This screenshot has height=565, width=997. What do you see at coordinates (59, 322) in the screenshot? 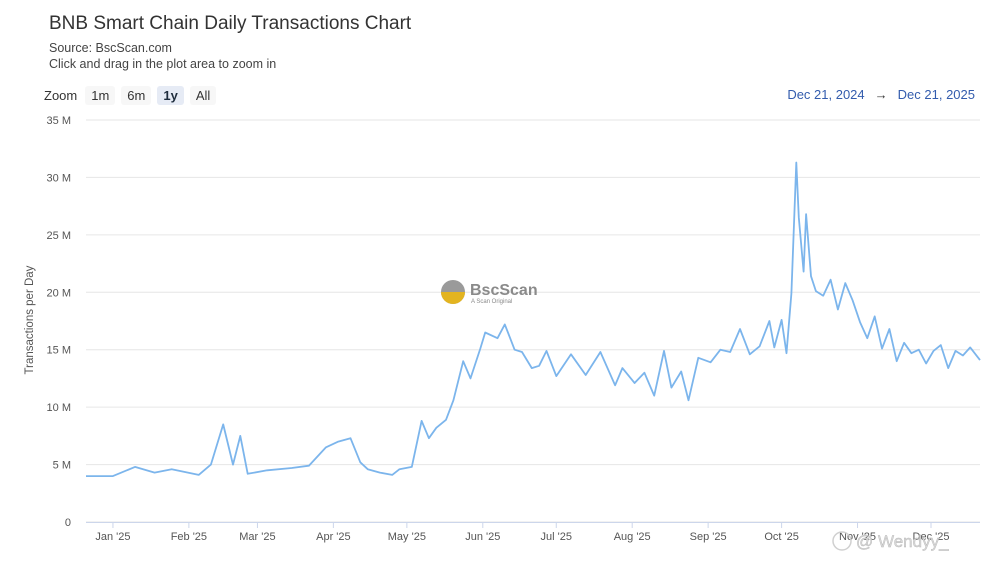
I see `y-ticks: 0 5 M 10 M 15 M 20 M 25 M 30 M 35 M` at bounding box center [59, 322].